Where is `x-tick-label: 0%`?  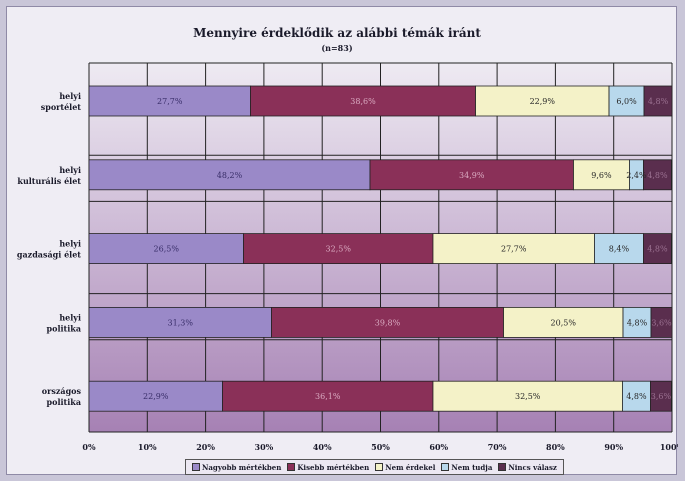 x-tick-label: 0% is located at coordinates (89, 447).